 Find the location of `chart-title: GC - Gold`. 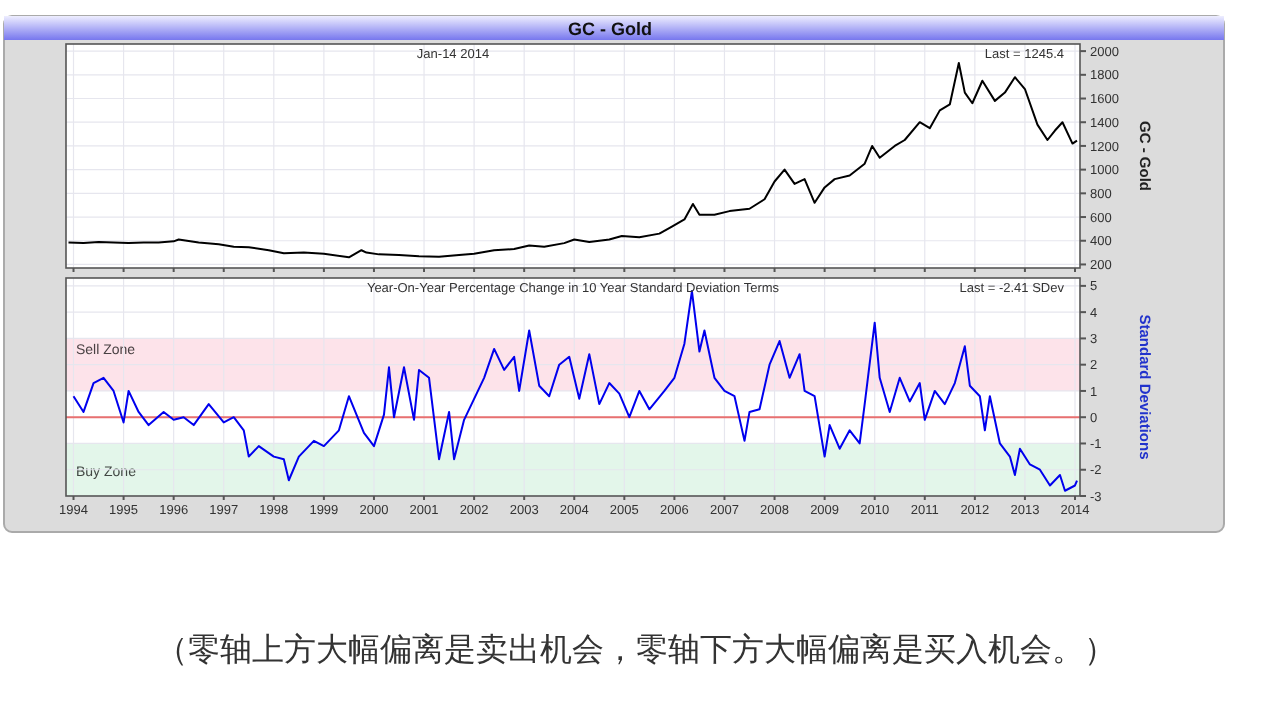

chart-title: GC - Gold is located at coordinates (610, 29).